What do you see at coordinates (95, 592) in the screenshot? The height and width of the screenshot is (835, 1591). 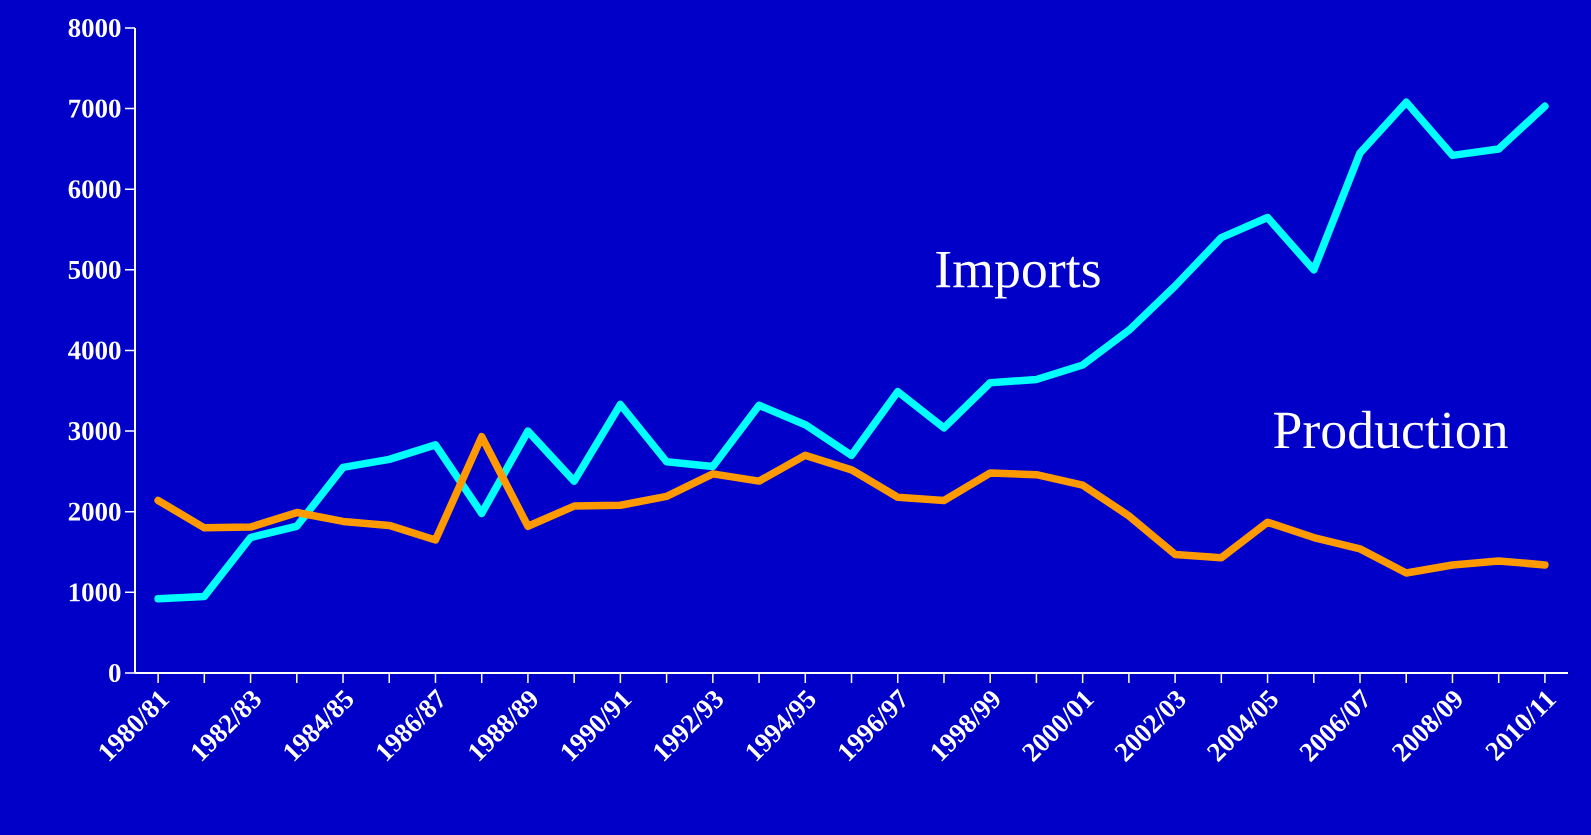 I see `y-tick-label: 1000` at bounding box center [95, 592].